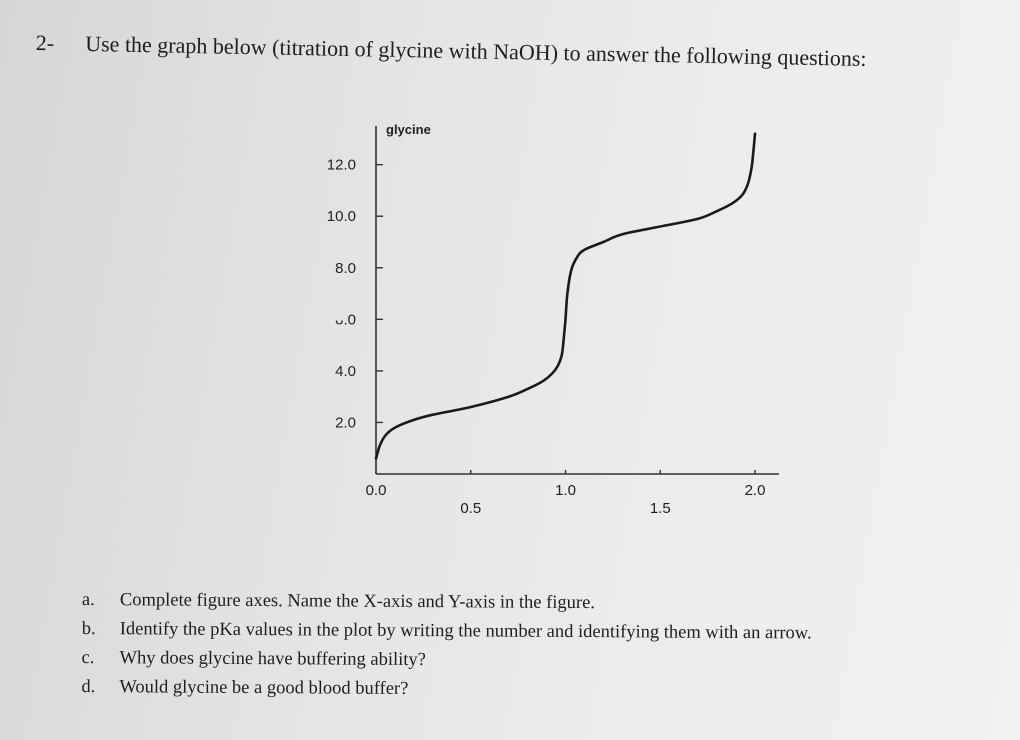 The height and width of the screenshot is (740, 1020). I want to click on y-tick-label: 2.0, so click(345, 422).